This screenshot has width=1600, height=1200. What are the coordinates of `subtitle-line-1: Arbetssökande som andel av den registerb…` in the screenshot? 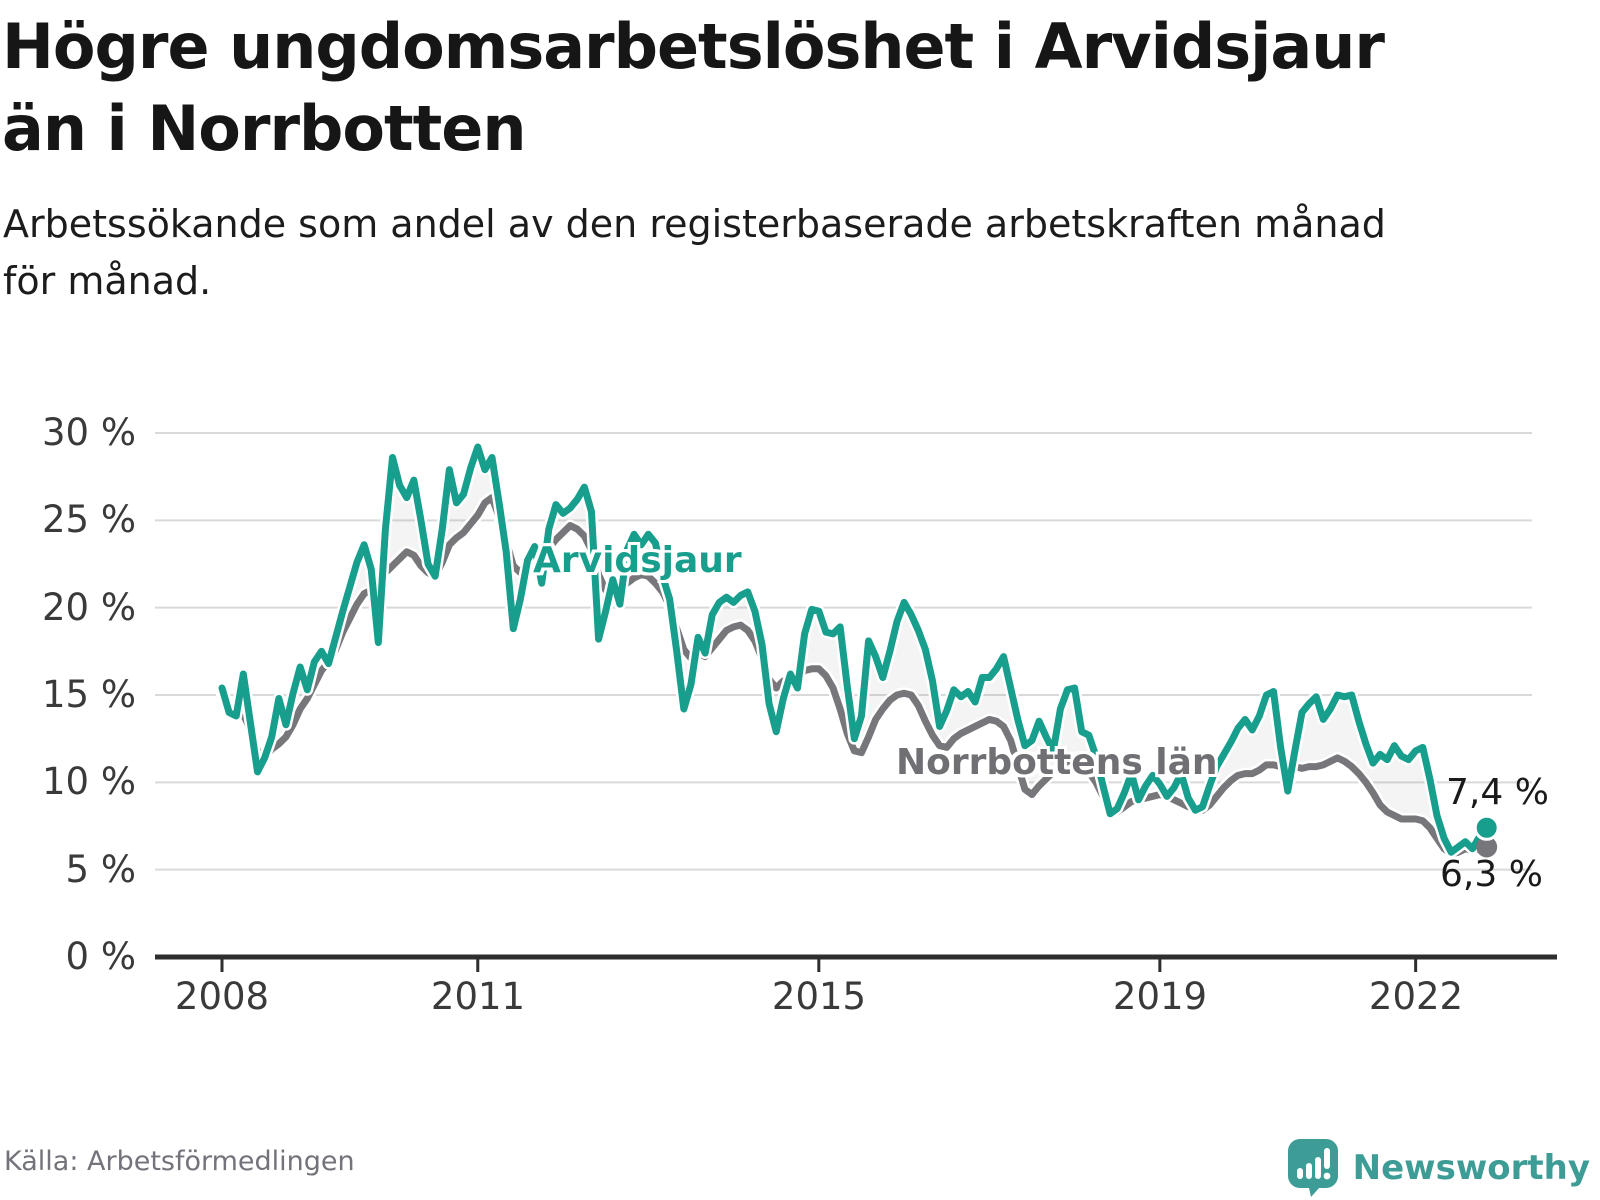 It's located at (694, 224).